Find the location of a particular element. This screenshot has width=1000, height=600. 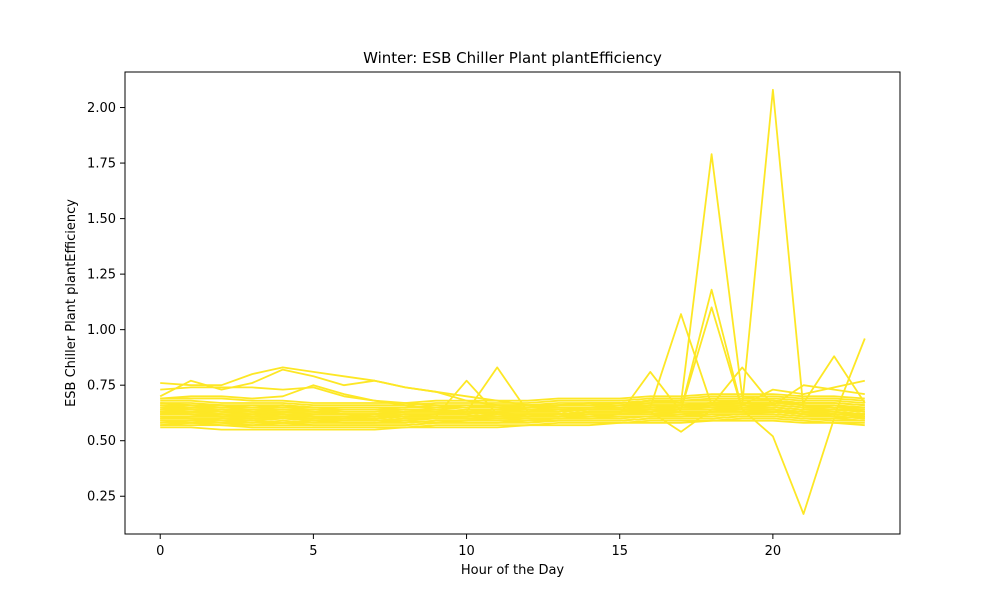

x-tick-label: 0 is located at coordinates (160, 551).